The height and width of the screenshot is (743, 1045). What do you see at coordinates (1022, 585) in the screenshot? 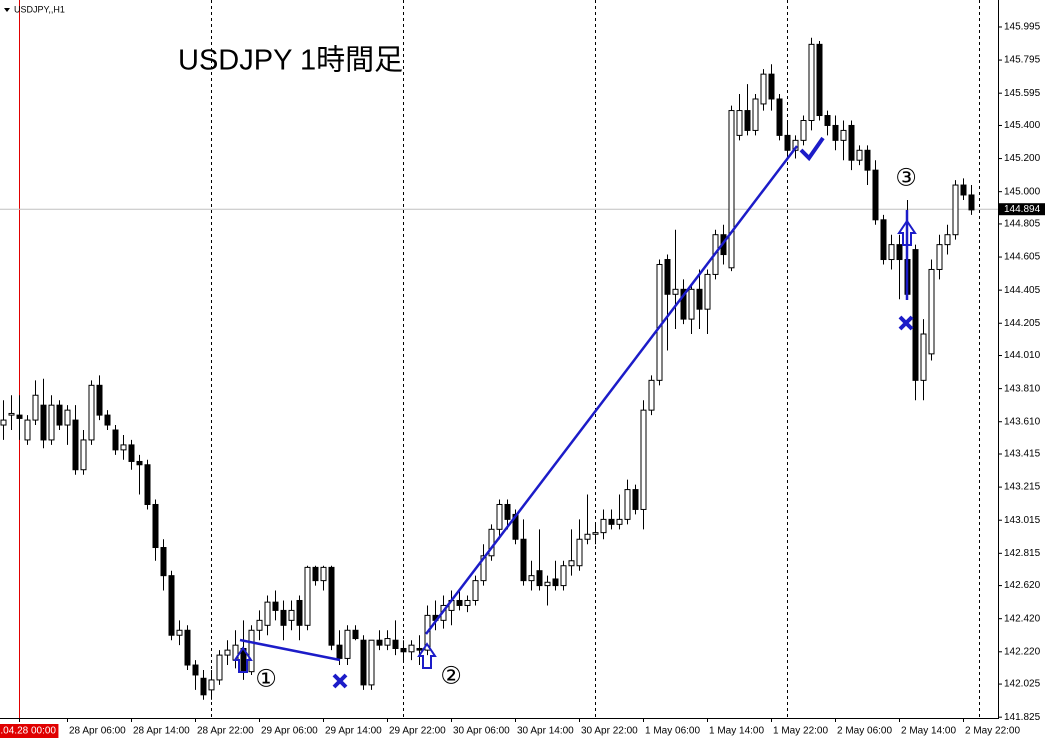
I see `y-tick-label: 142.620` at bounding box center [1022, 585].